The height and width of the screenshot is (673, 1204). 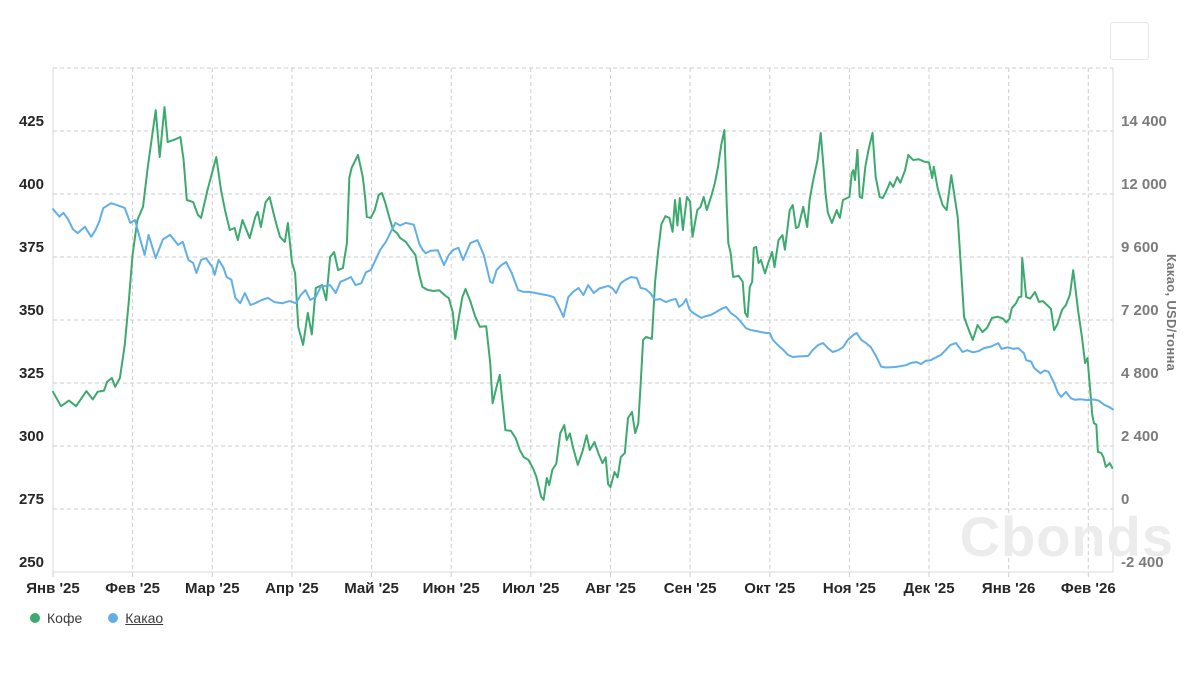 I want to click on x-axis-tick-label: Май '25, so click(x=371, y=588).